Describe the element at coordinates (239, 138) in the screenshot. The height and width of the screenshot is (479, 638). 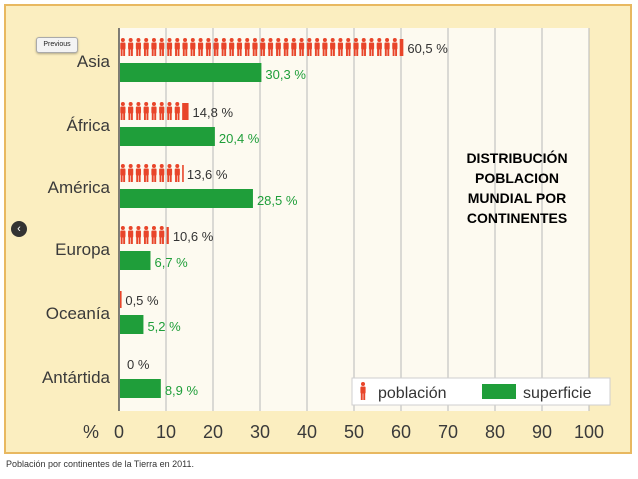
I see `surface-value-label: 20,4 %` at that location.